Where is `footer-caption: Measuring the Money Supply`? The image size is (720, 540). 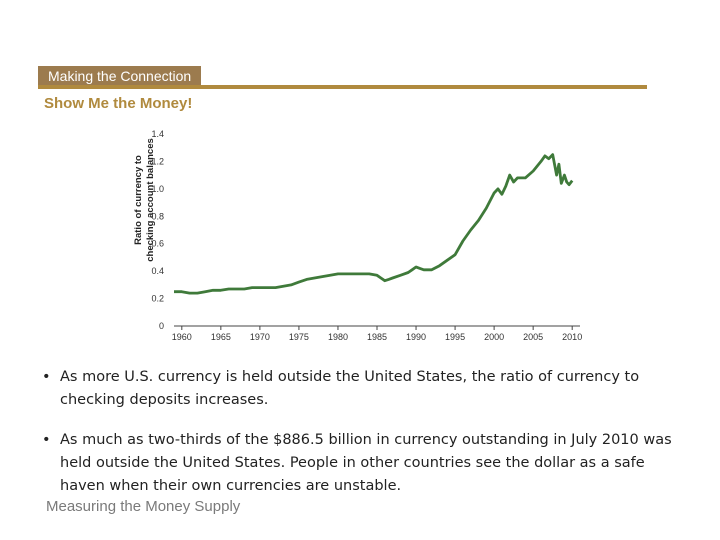 footer-caption: Measuring the Money Supply is located at coordinates (143, 506).